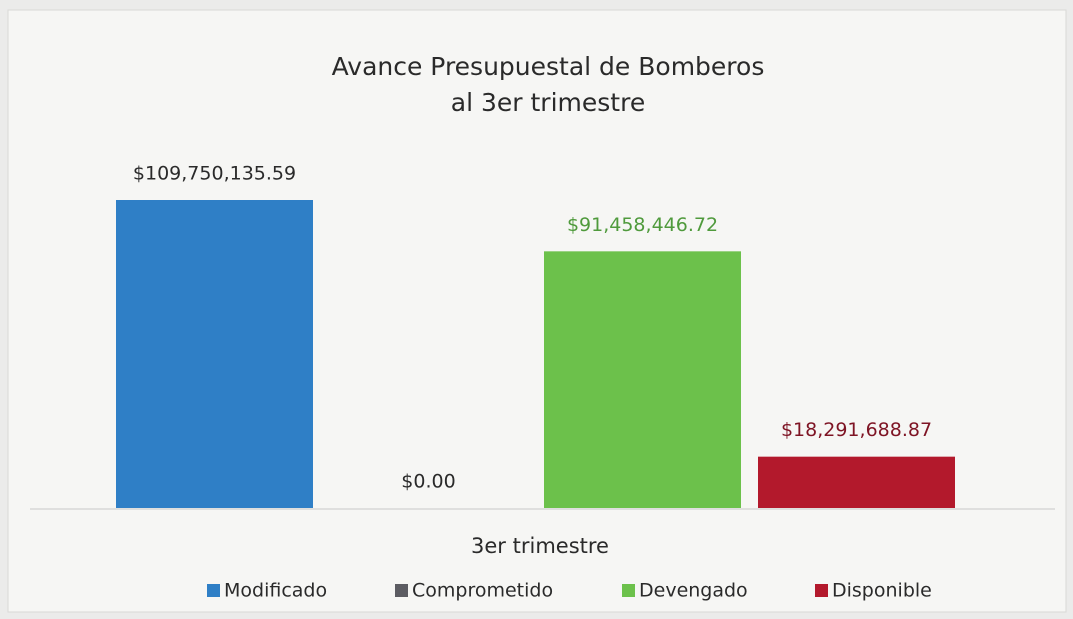 The width and height of the screenshot is (1073, 619). I want to click on value-label: $109,750,135.59, so click(214, 174).